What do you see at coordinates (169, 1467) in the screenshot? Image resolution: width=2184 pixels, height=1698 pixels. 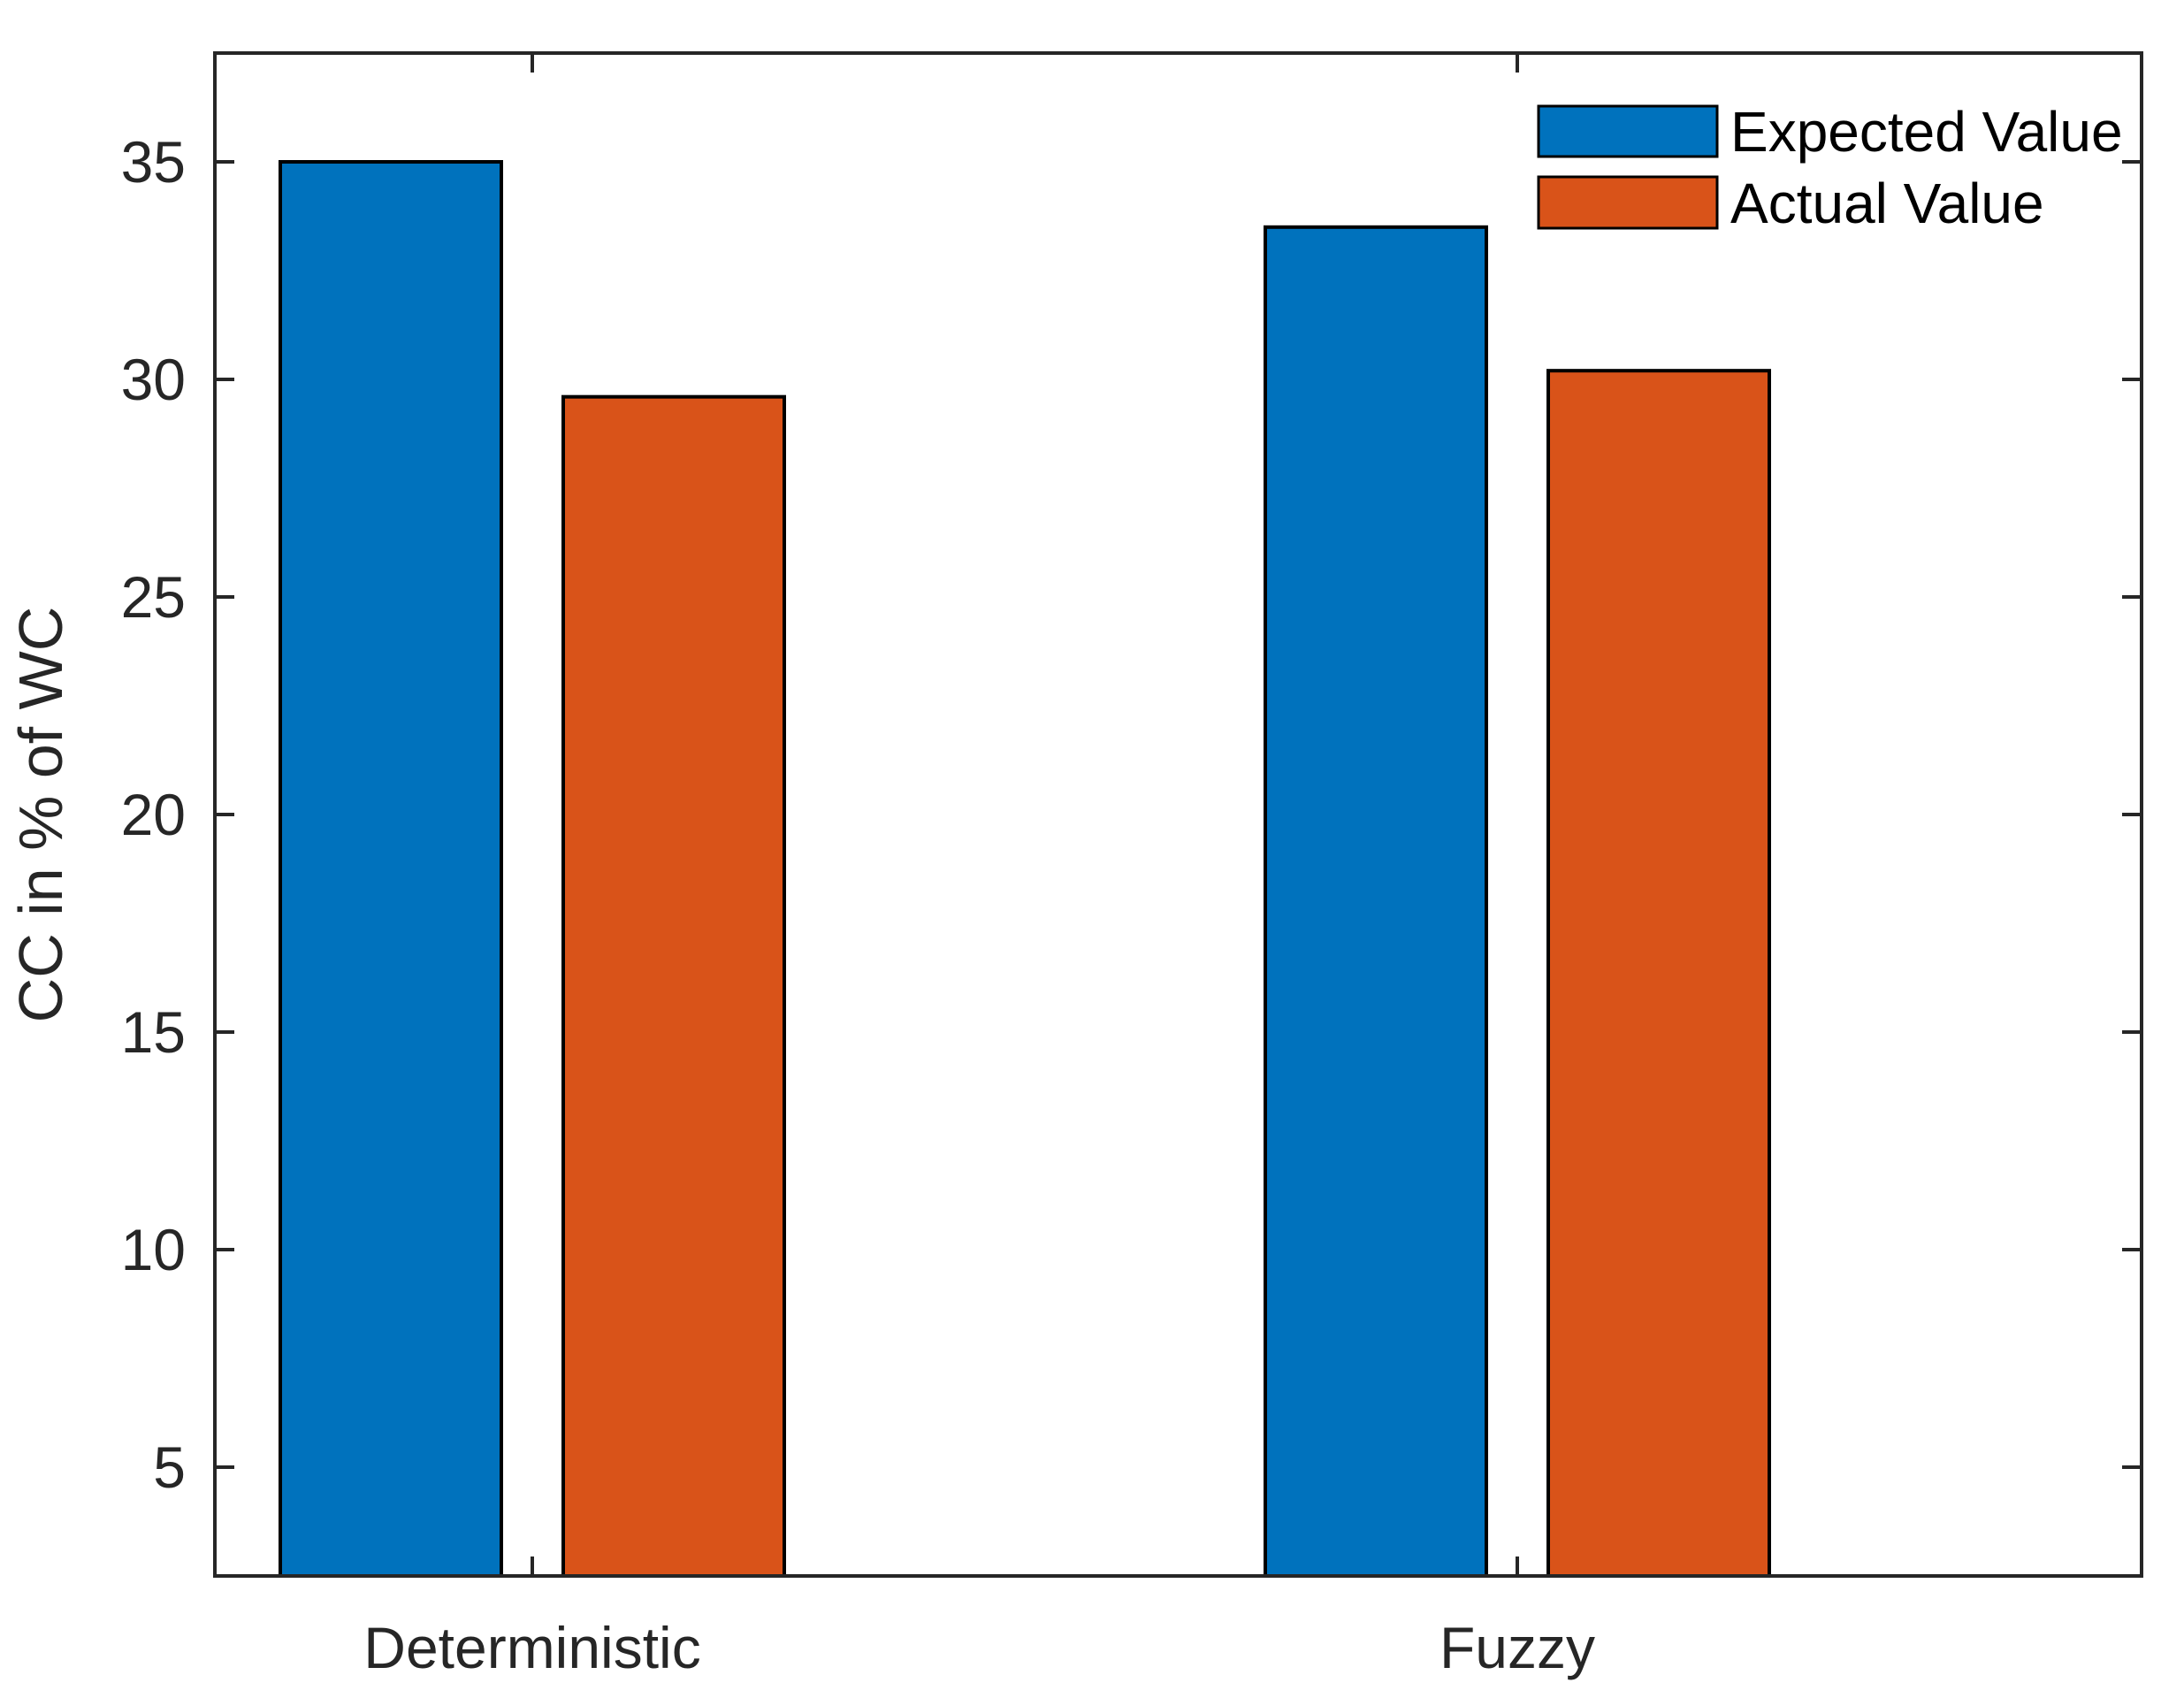 I see `y-tick-label: 5` at bounding box center [169, 1467].